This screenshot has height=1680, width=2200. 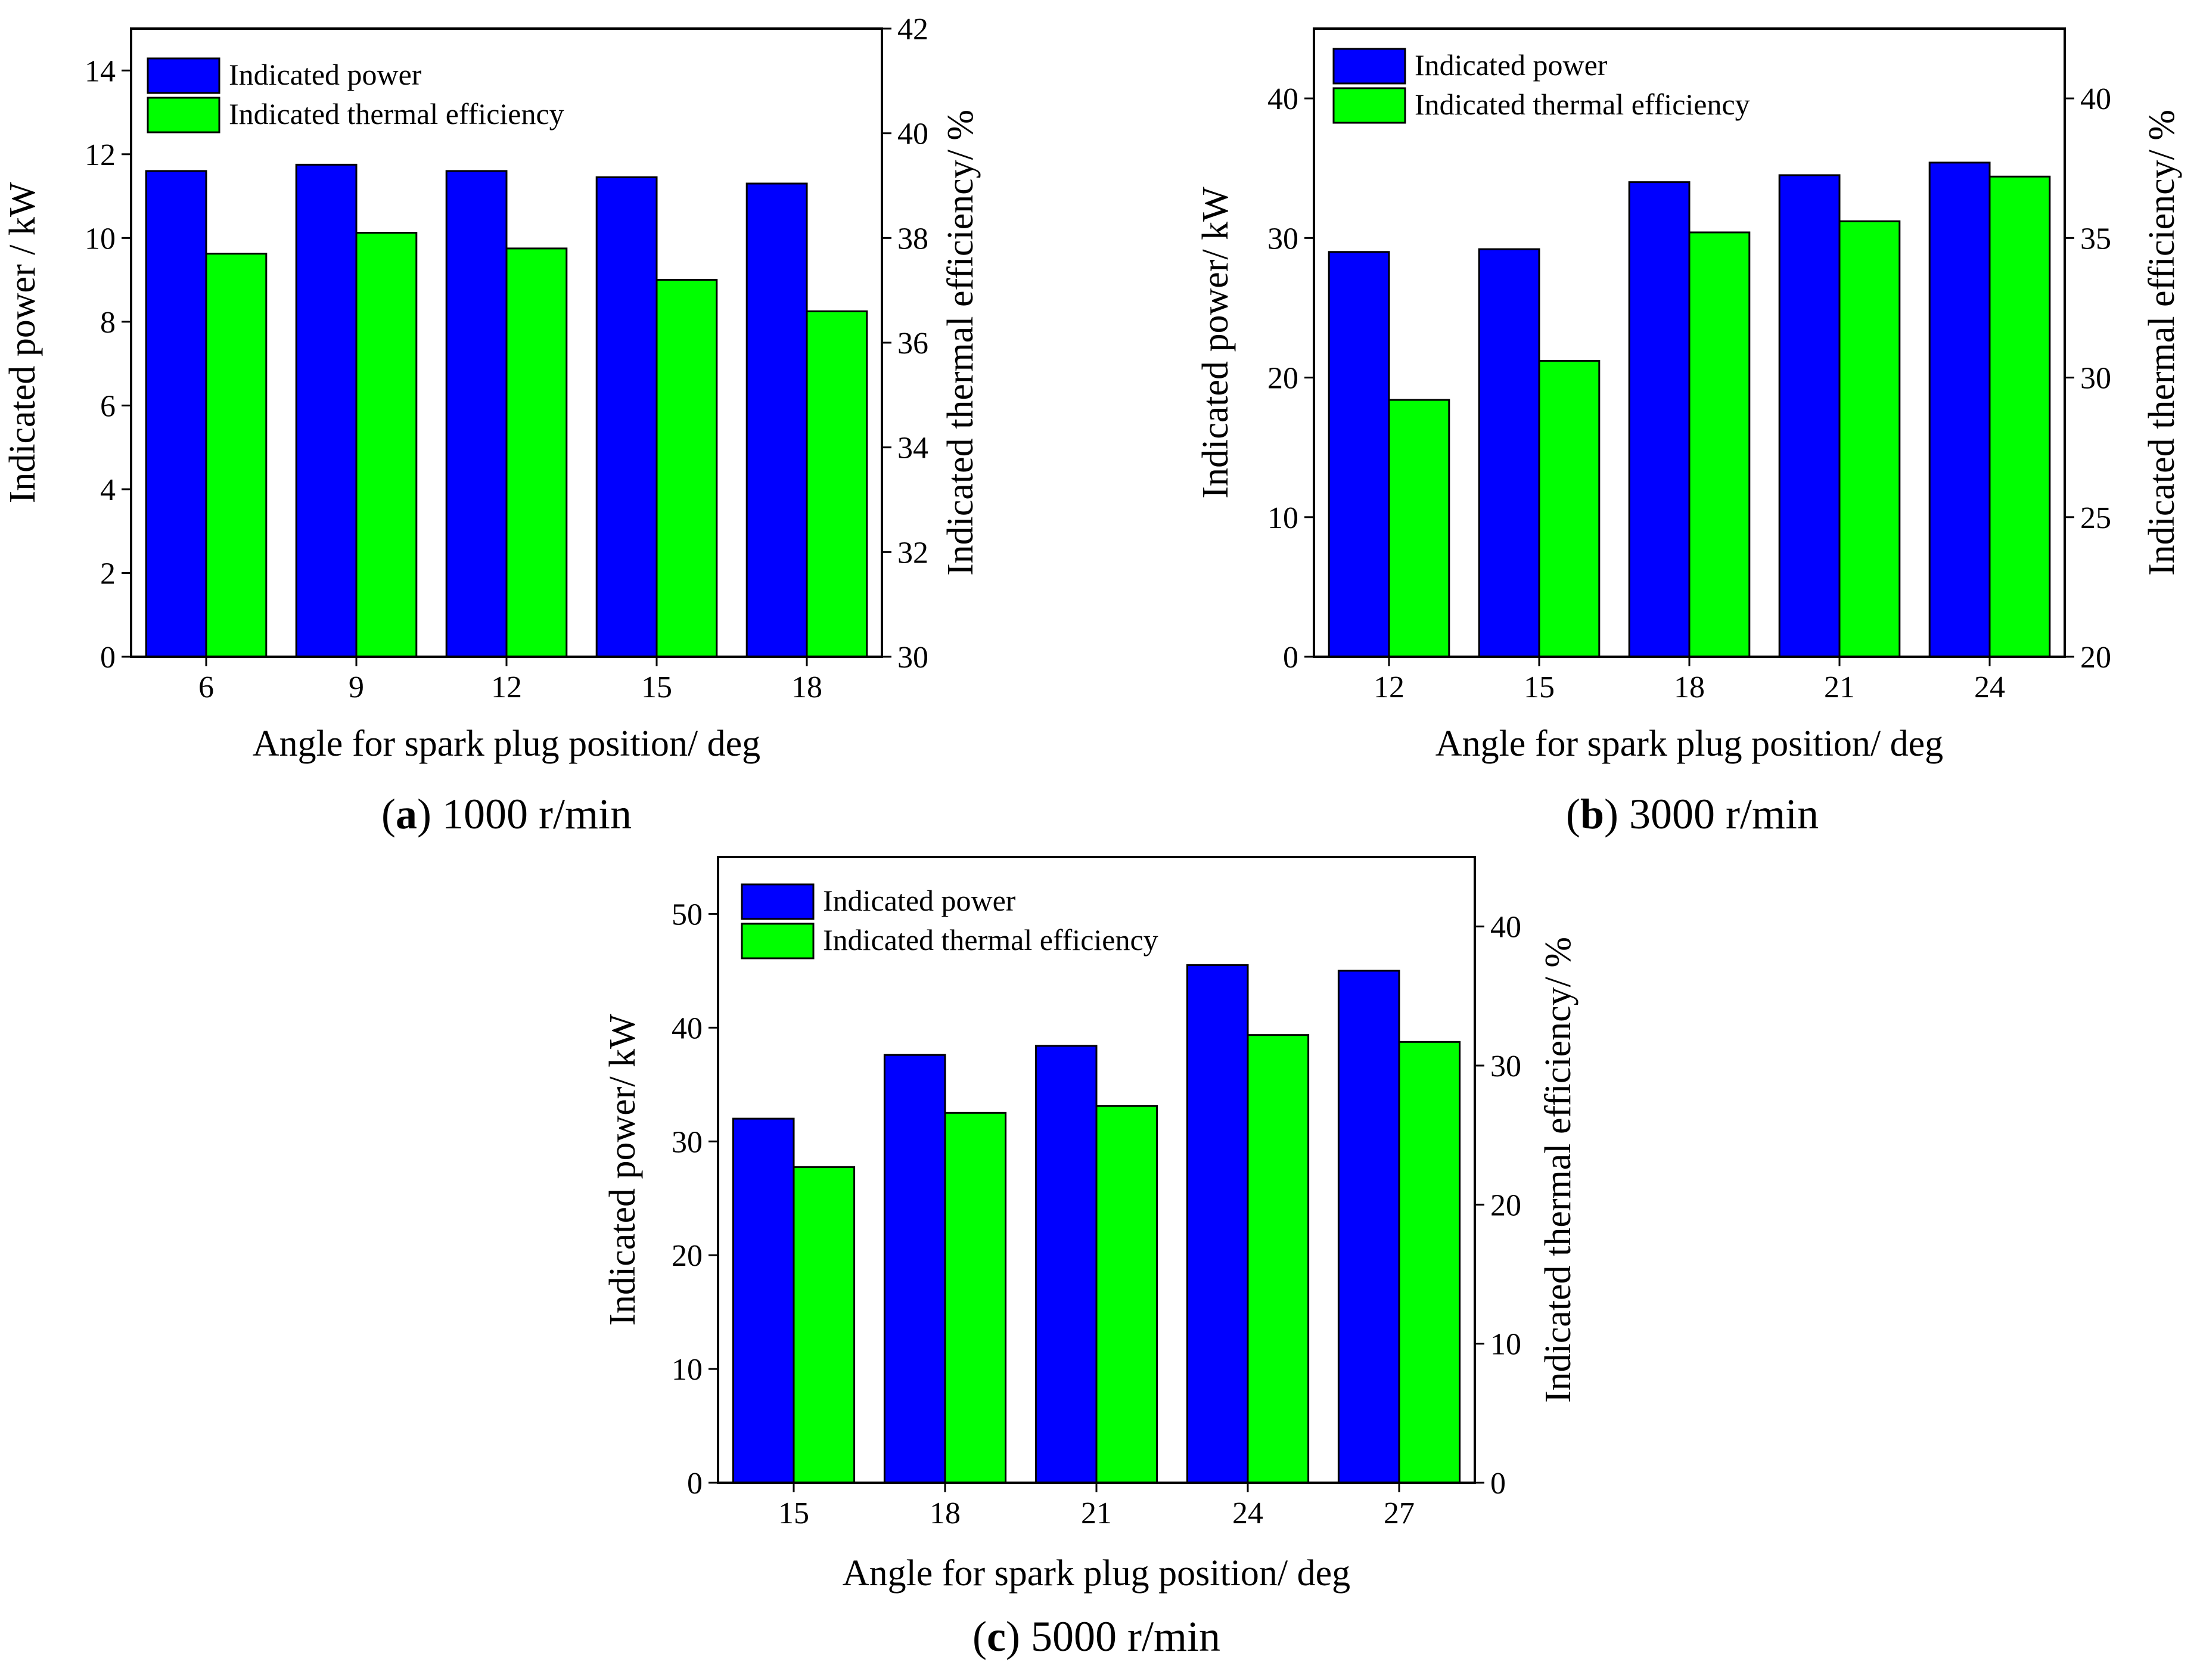 What do you see at coordinates (100, 155) in the screenshot?
I see `y-tick-label: 12` at bounding box center [100, 155].